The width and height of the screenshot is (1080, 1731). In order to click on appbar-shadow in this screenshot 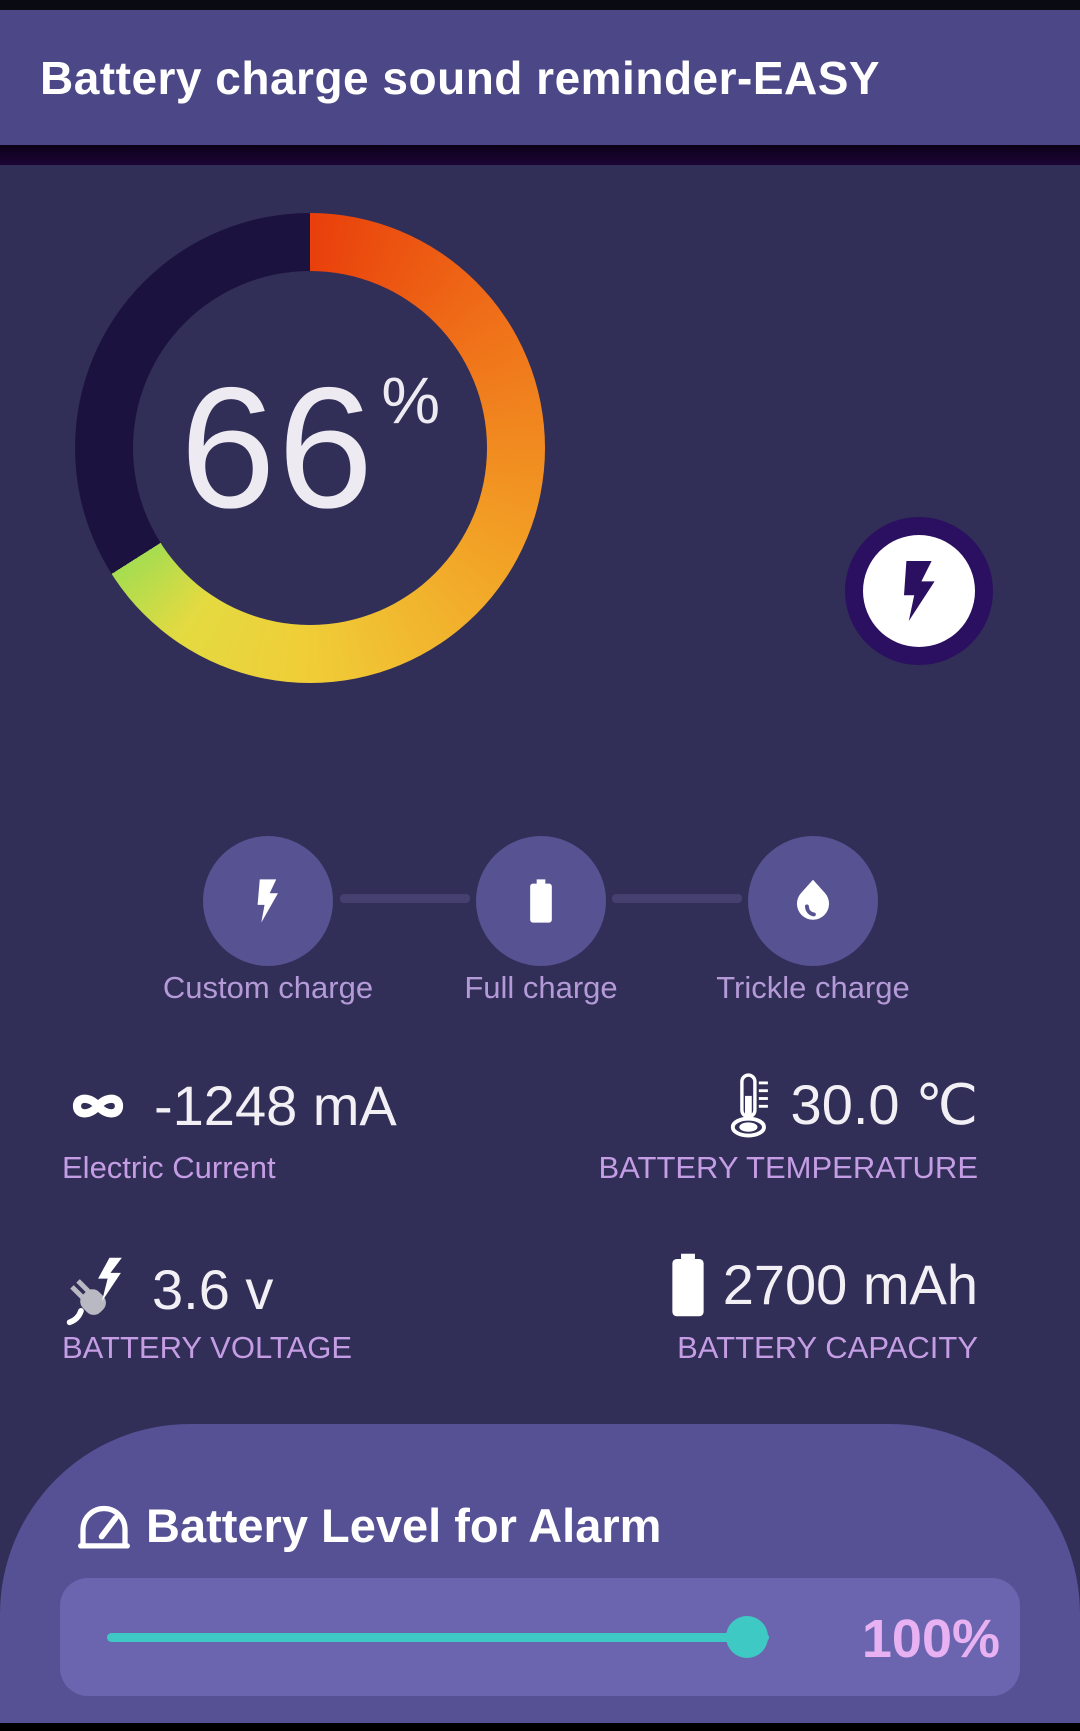, I will do `click(540, 155)`.